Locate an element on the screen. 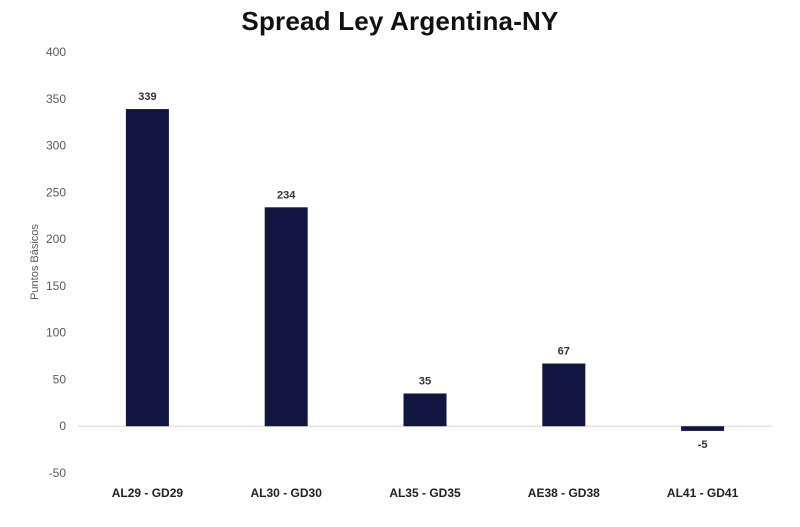  y-tick-label: 350 is located at coordinates (56, 99).